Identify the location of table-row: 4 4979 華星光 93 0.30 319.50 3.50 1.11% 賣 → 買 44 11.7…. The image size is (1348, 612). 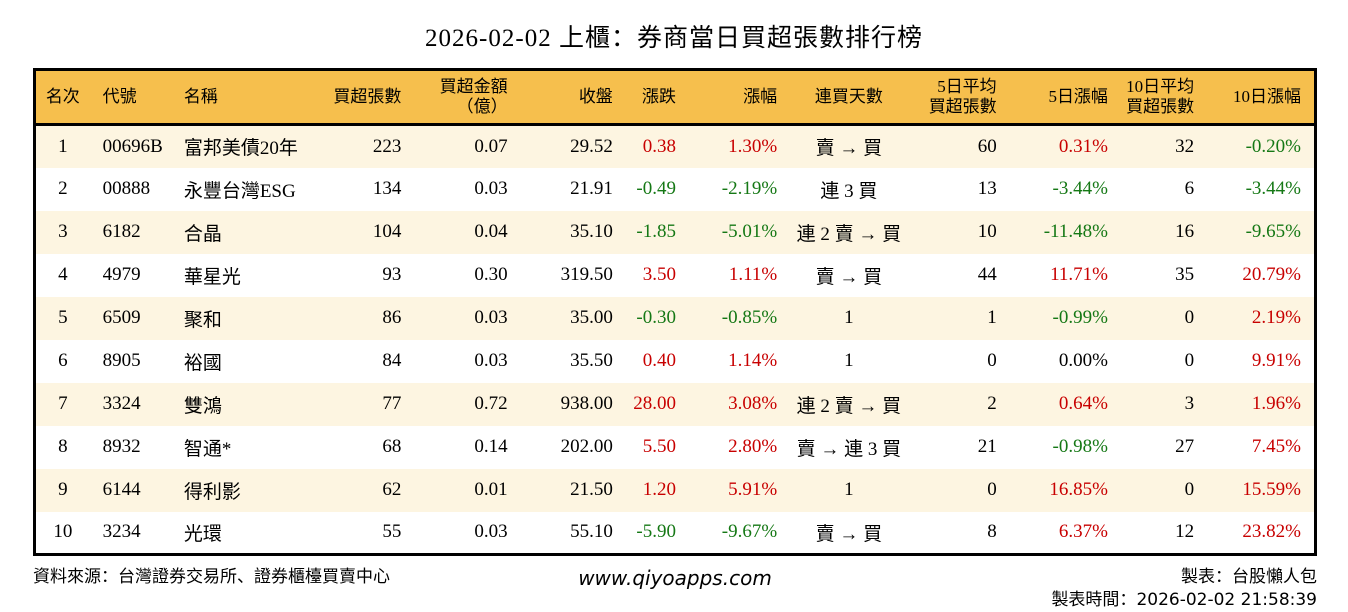
(675, 275).